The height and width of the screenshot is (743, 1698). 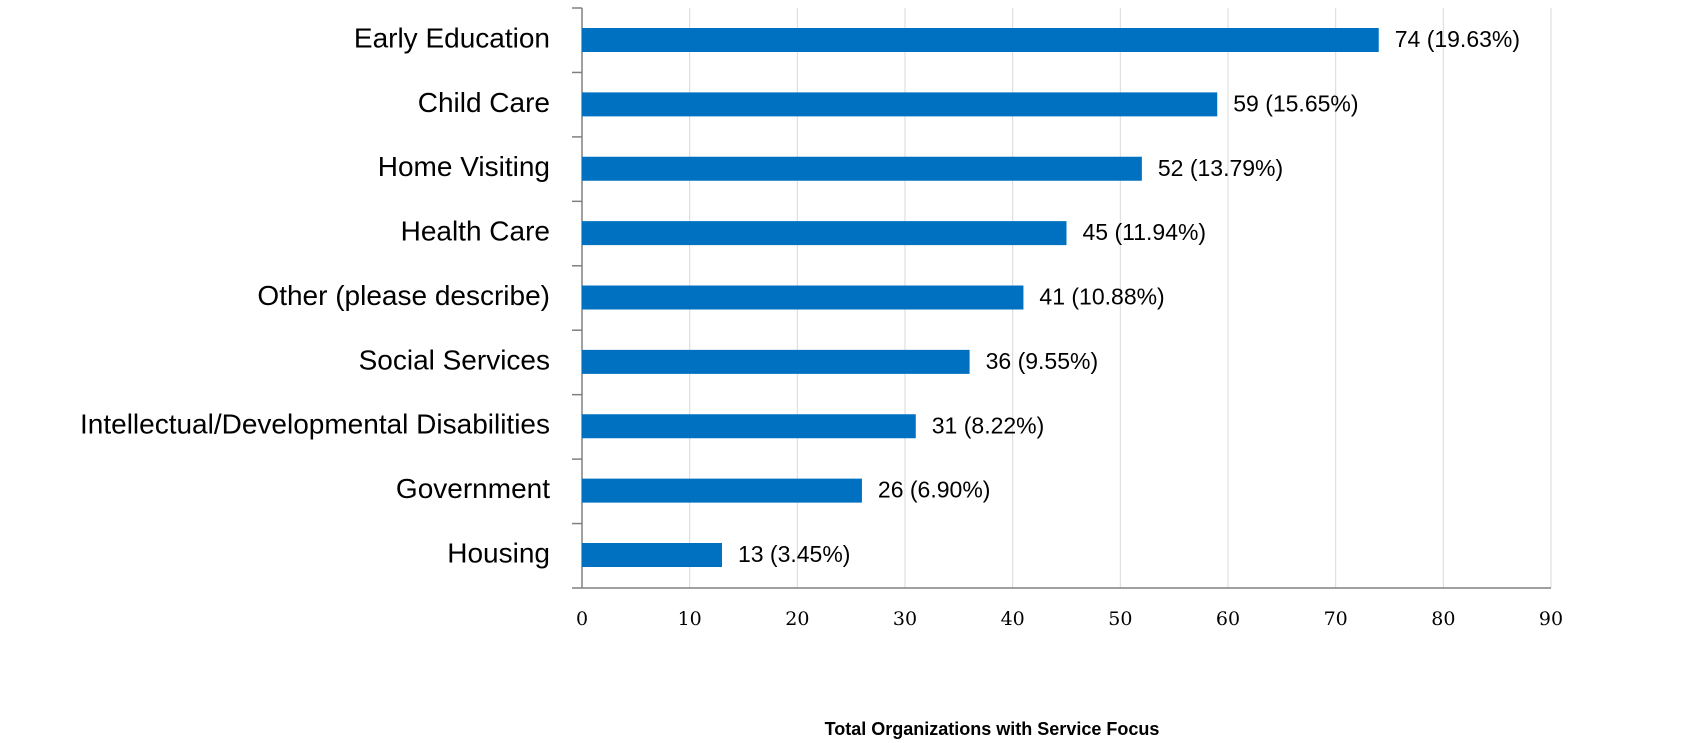 What do you see at coordinates (934, 490) in the screenshot?
I see `value-label: 26 (6.90%)` at bounding box center [934, 490].